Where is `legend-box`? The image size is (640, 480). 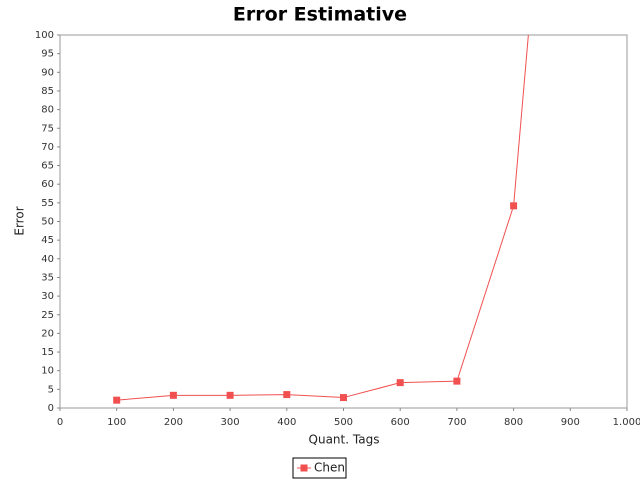
legend-box is located at coordinates (319, 468).